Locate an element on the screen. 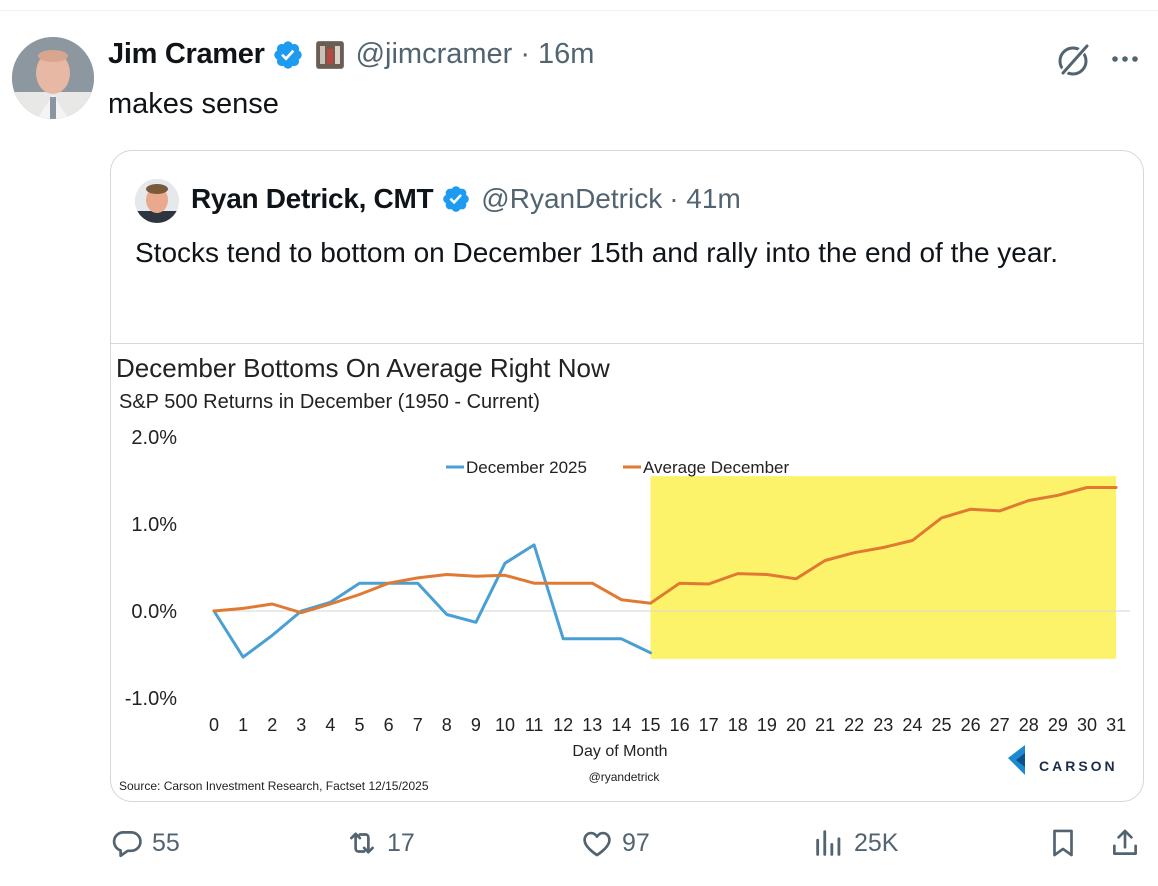  x-tick-label: 24 is located at coordinates (912, 725).